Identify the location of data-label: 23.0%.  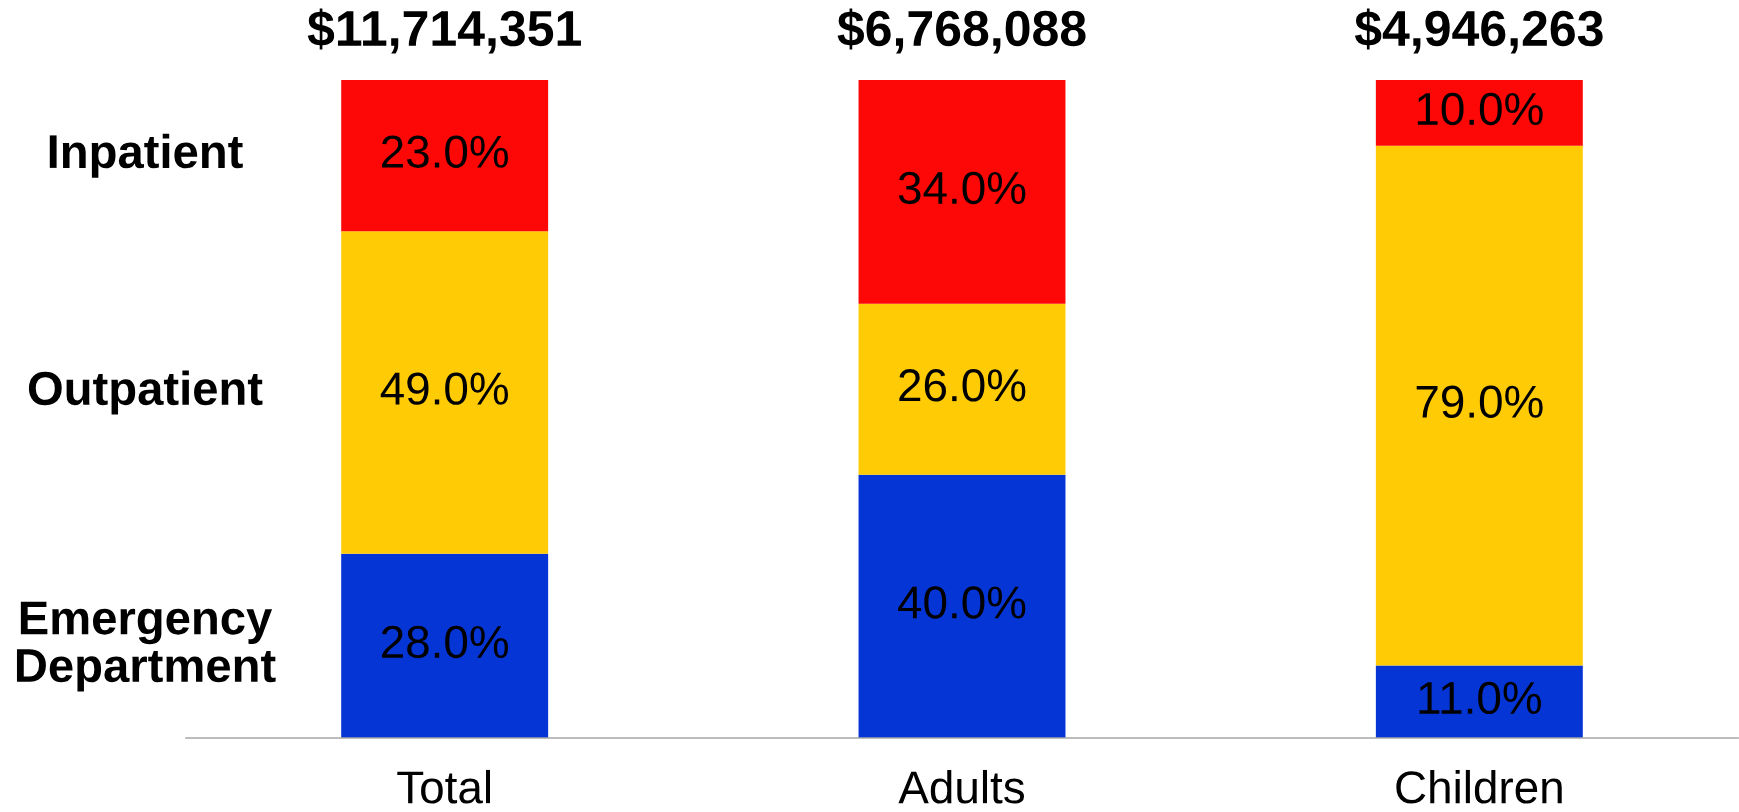
(445, 151).